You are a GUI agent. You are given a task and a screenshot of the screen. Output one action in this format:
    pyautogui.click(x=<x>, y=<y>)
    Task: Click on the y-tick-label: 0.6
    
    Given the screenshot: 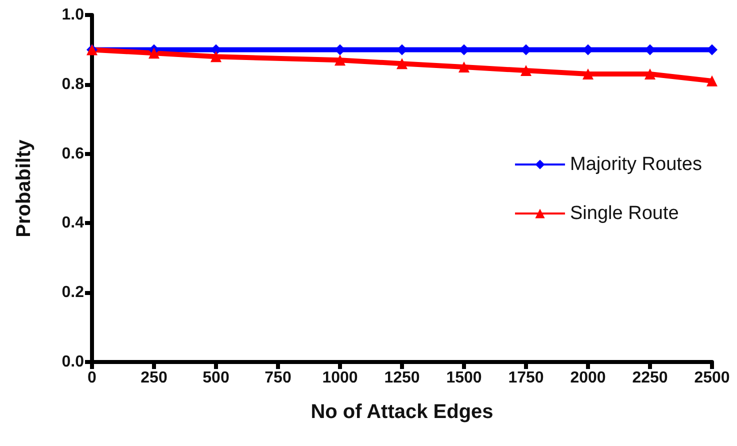 What is the action you would take?
    pyautogui.click(x=73, y=153)
    